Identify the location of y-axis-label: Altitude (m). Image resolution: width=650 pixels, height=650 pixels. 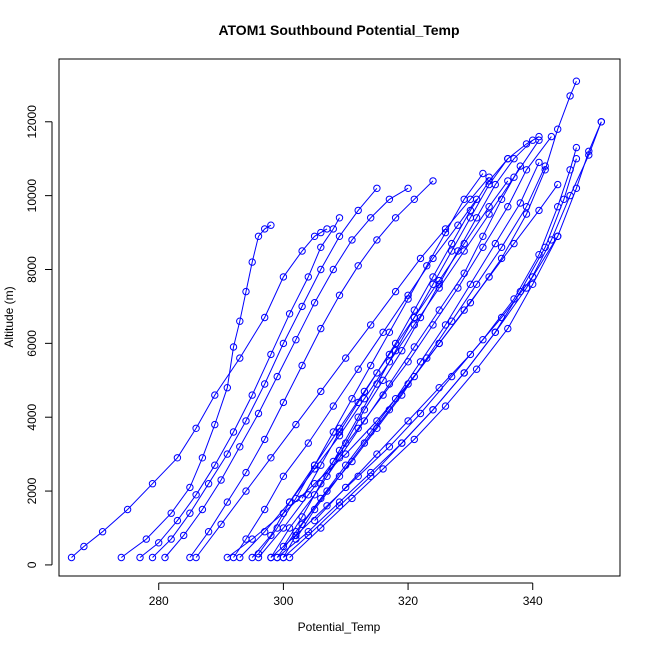
(9, 316).